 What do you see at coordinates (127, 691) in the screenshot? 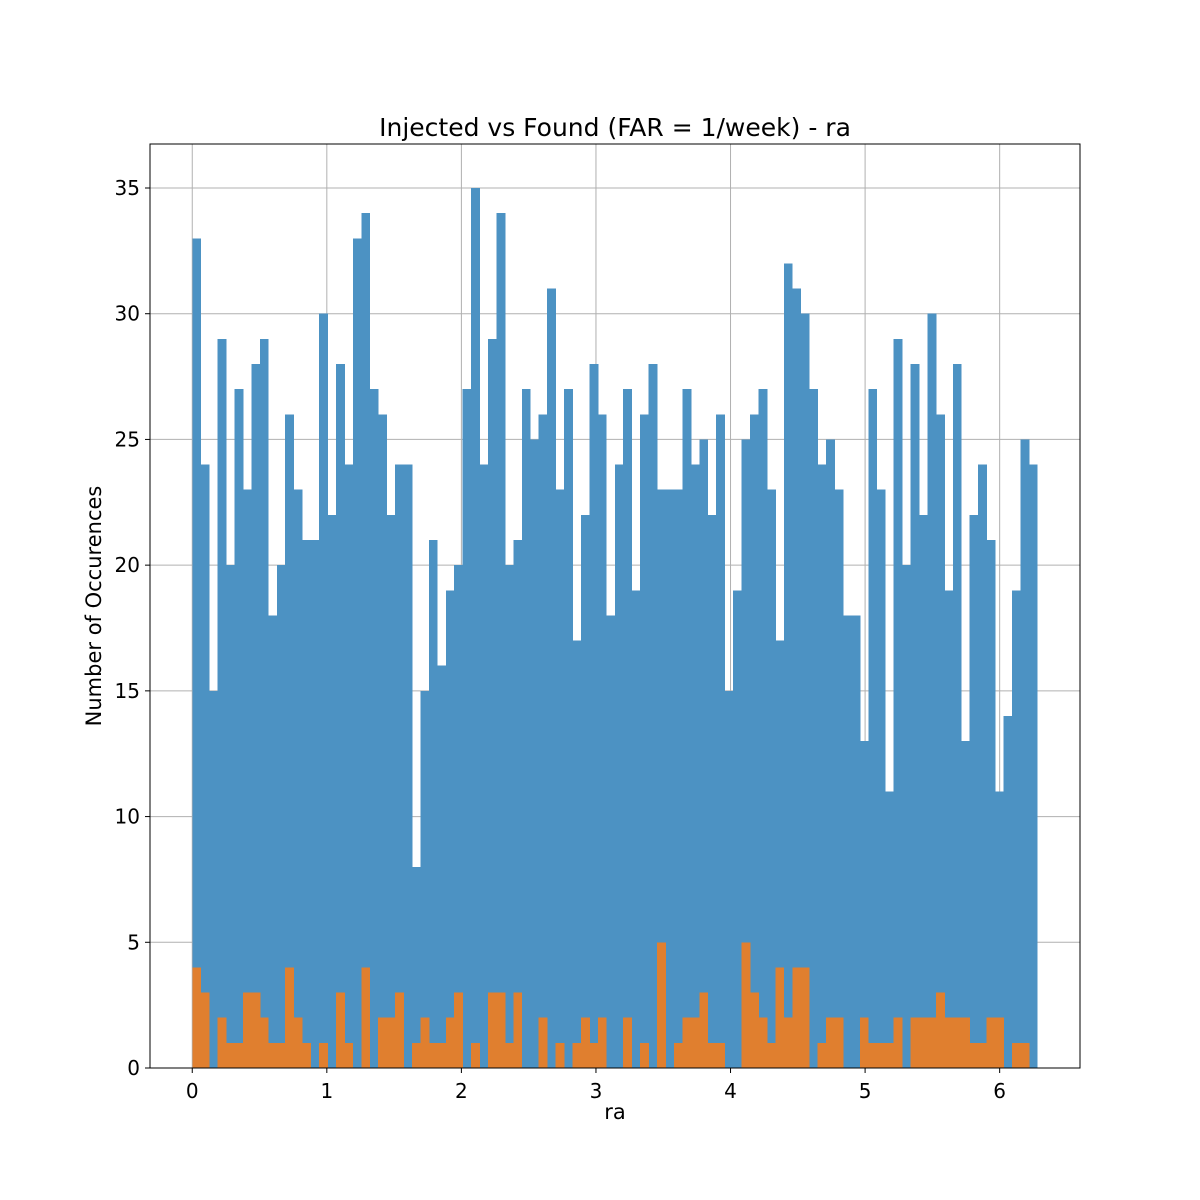
I see `y-tick-label: 15` at bounding box center [127, 691].